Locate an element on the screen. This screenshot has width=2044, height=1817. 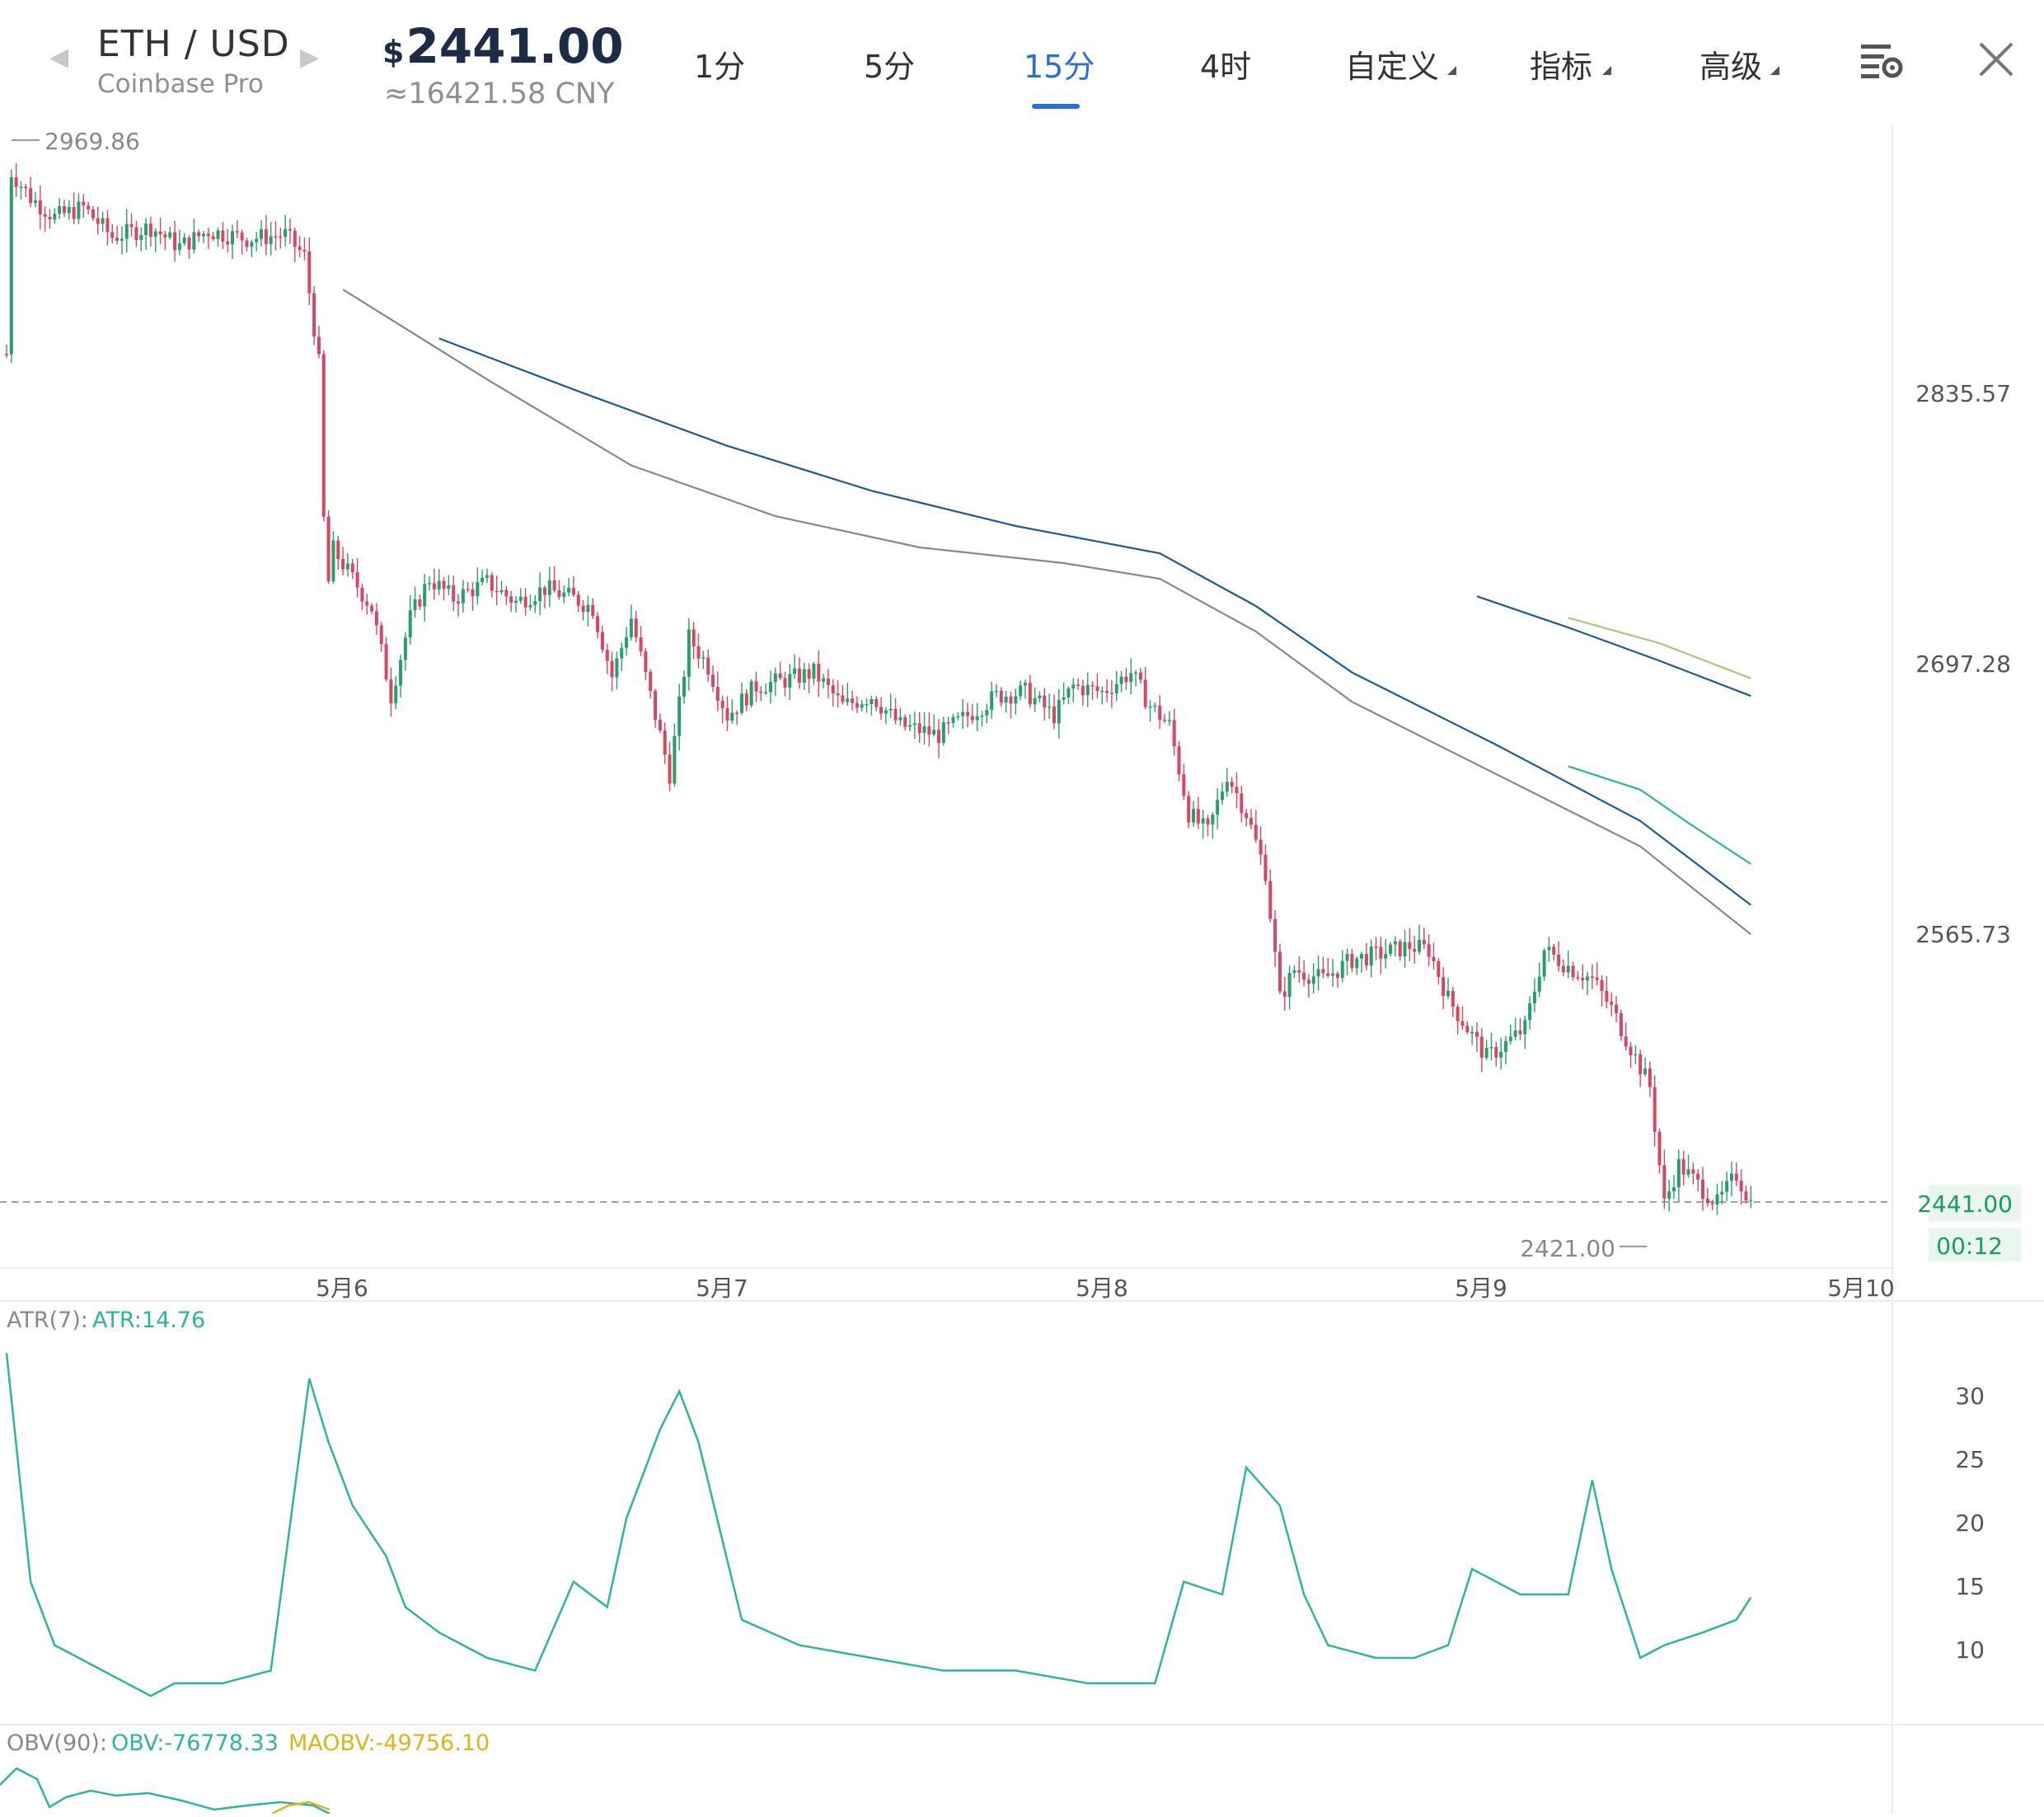
tab-15min: 15分 is located at coordinates (1059, 67).